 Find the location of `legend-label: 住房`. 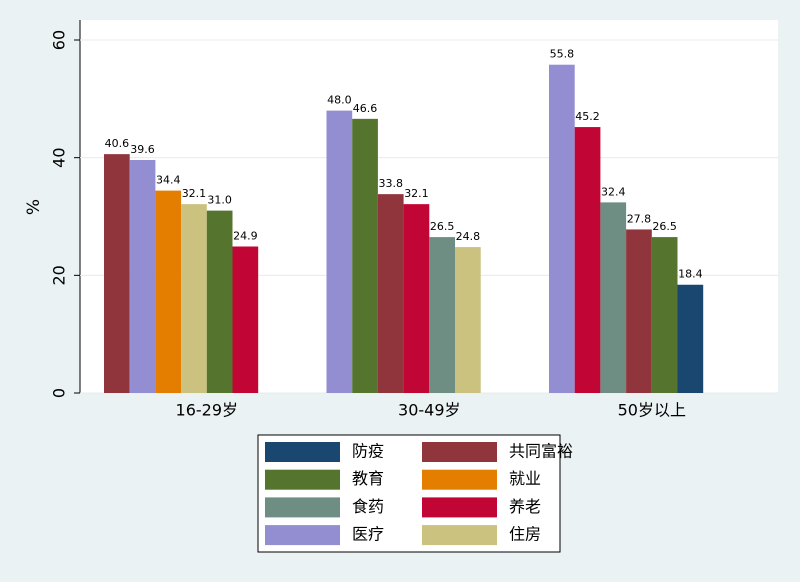

legend-label: 住房 is located at coordinates (525, 534).